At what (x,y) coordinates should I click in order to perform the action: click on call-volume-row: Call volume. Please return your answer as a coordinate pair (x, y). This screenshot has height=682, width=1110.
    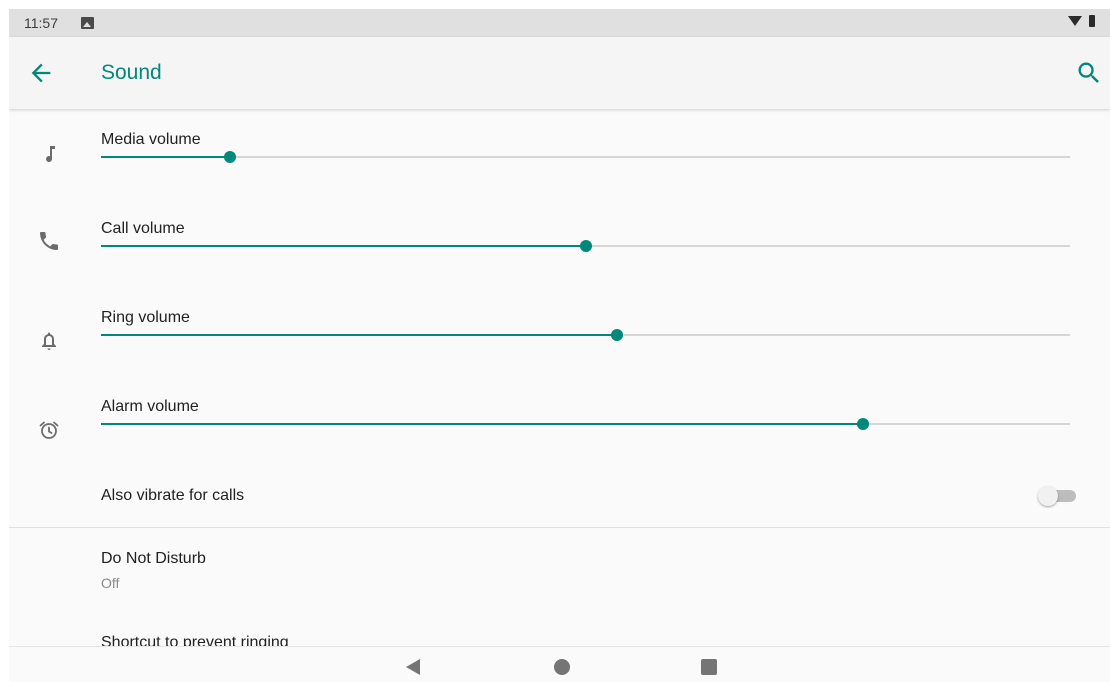
    Looking at the image, I should click on (559, 242).